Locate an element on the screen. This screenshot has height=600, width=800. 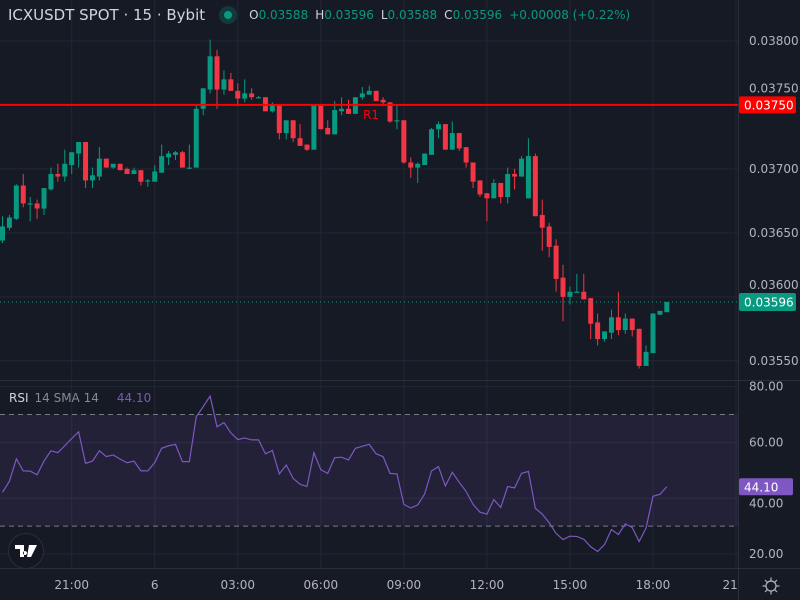
current-price-label-bg is located at coordinates (767, 301).